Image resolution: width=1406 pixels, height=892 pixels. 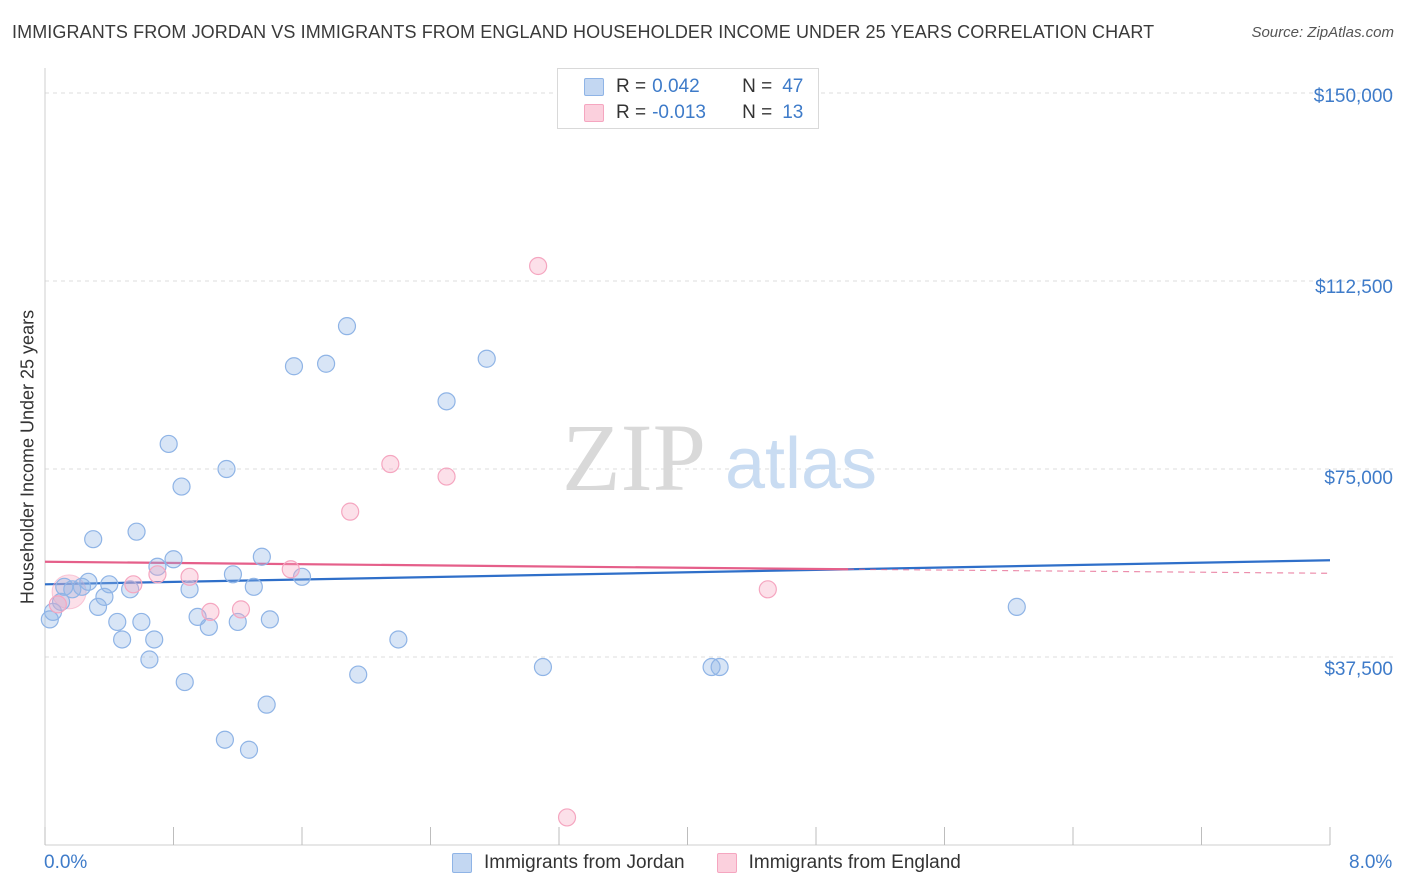 I want to click on watermark: ZIP atlas, so click(x=719, y=457).